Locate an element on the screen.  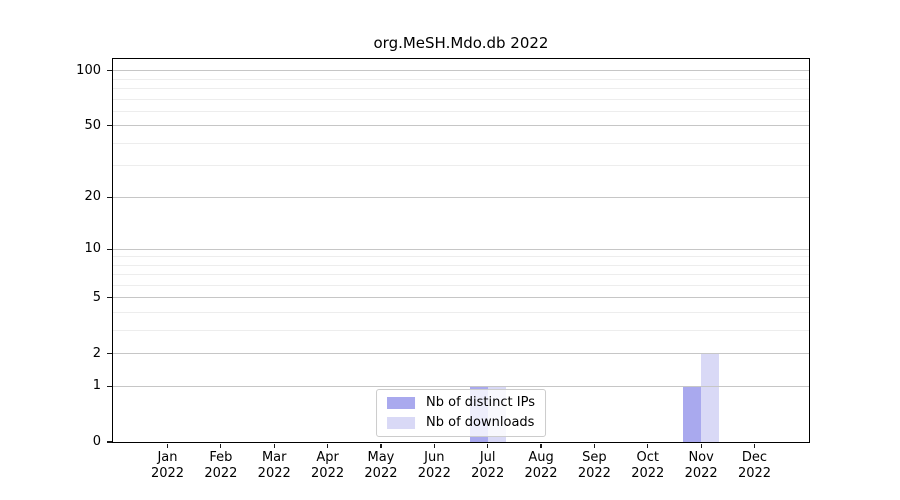
legend-item-distinct-ips: Nb of distinct IPs is located at coordinates (461, 403).